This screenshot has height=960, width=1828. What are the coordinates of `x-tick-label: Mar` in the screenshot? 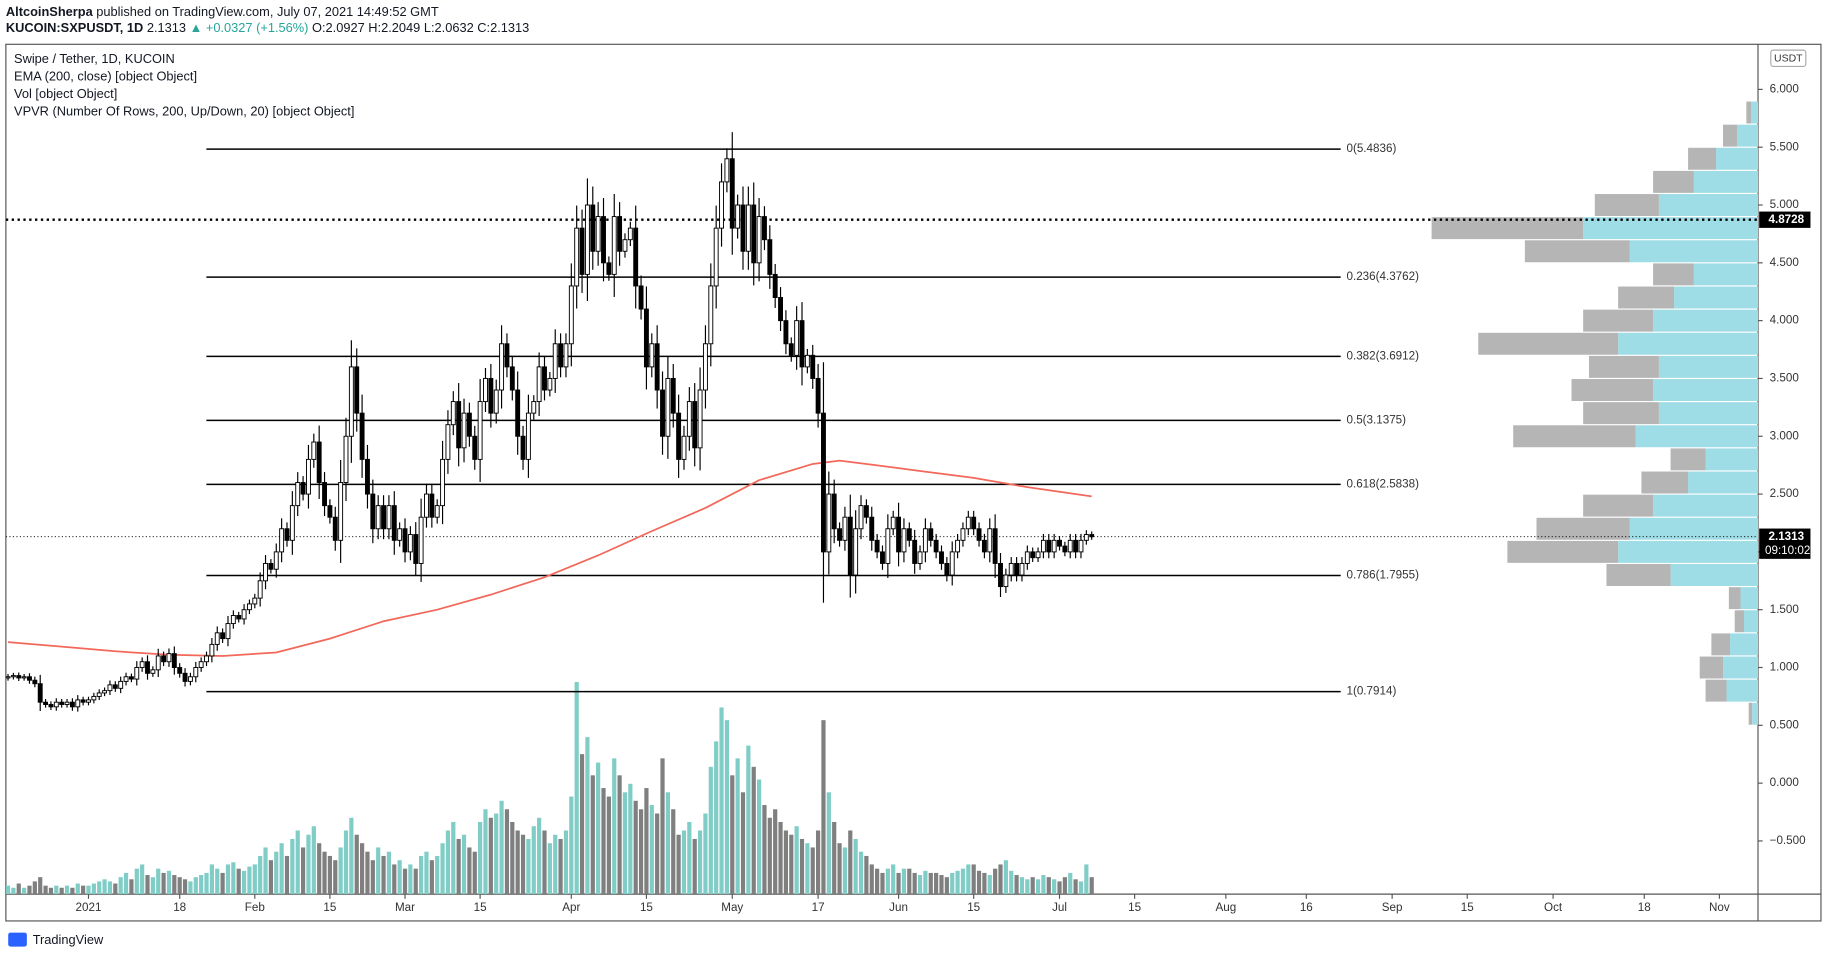 It's located at (405, 907).